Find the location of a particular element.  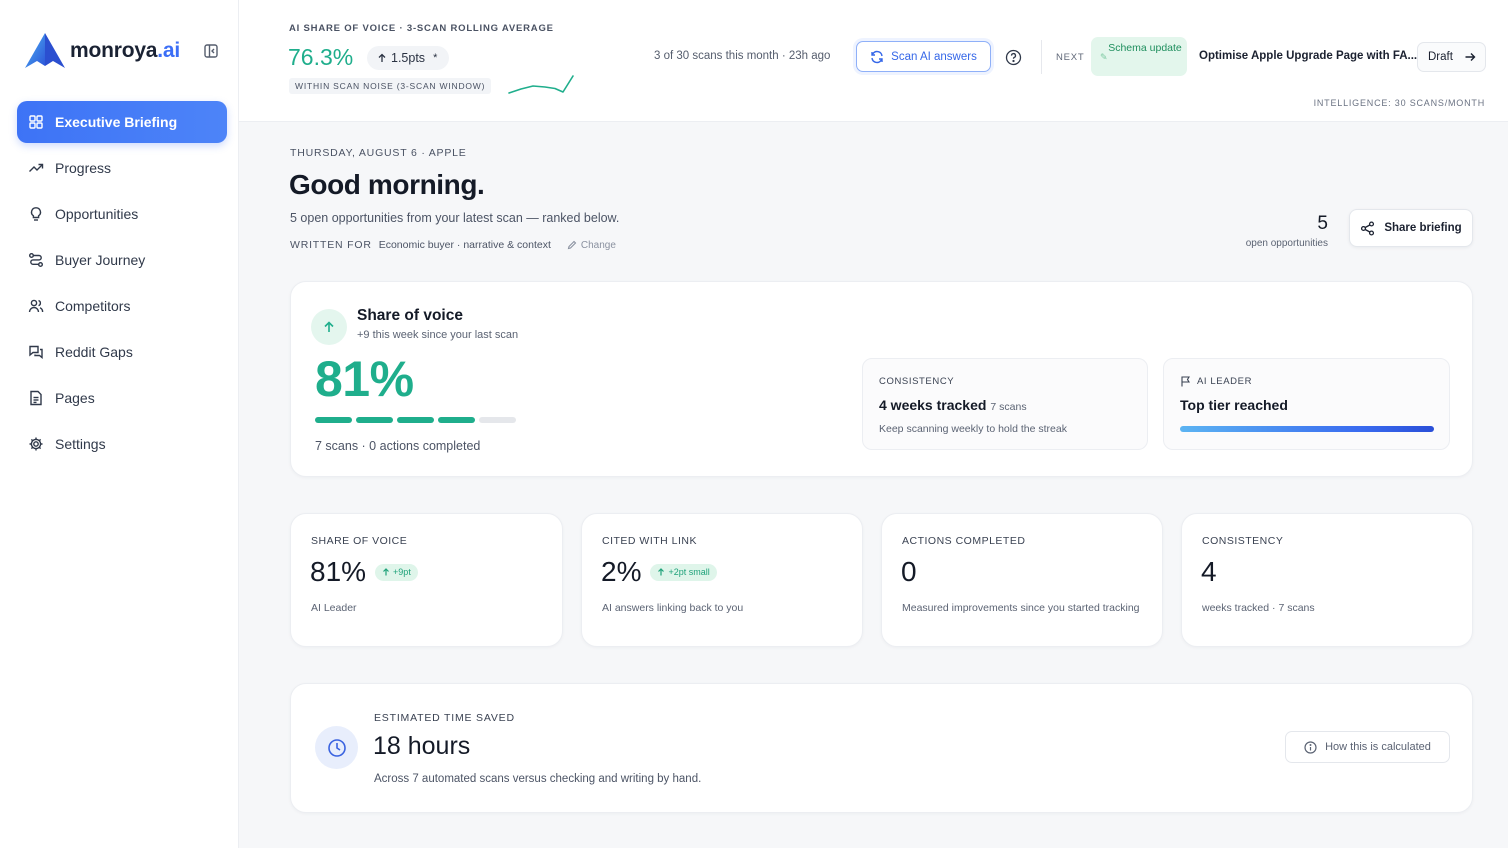

draft-button-label: Draft is located at coordinates (1440, 57).